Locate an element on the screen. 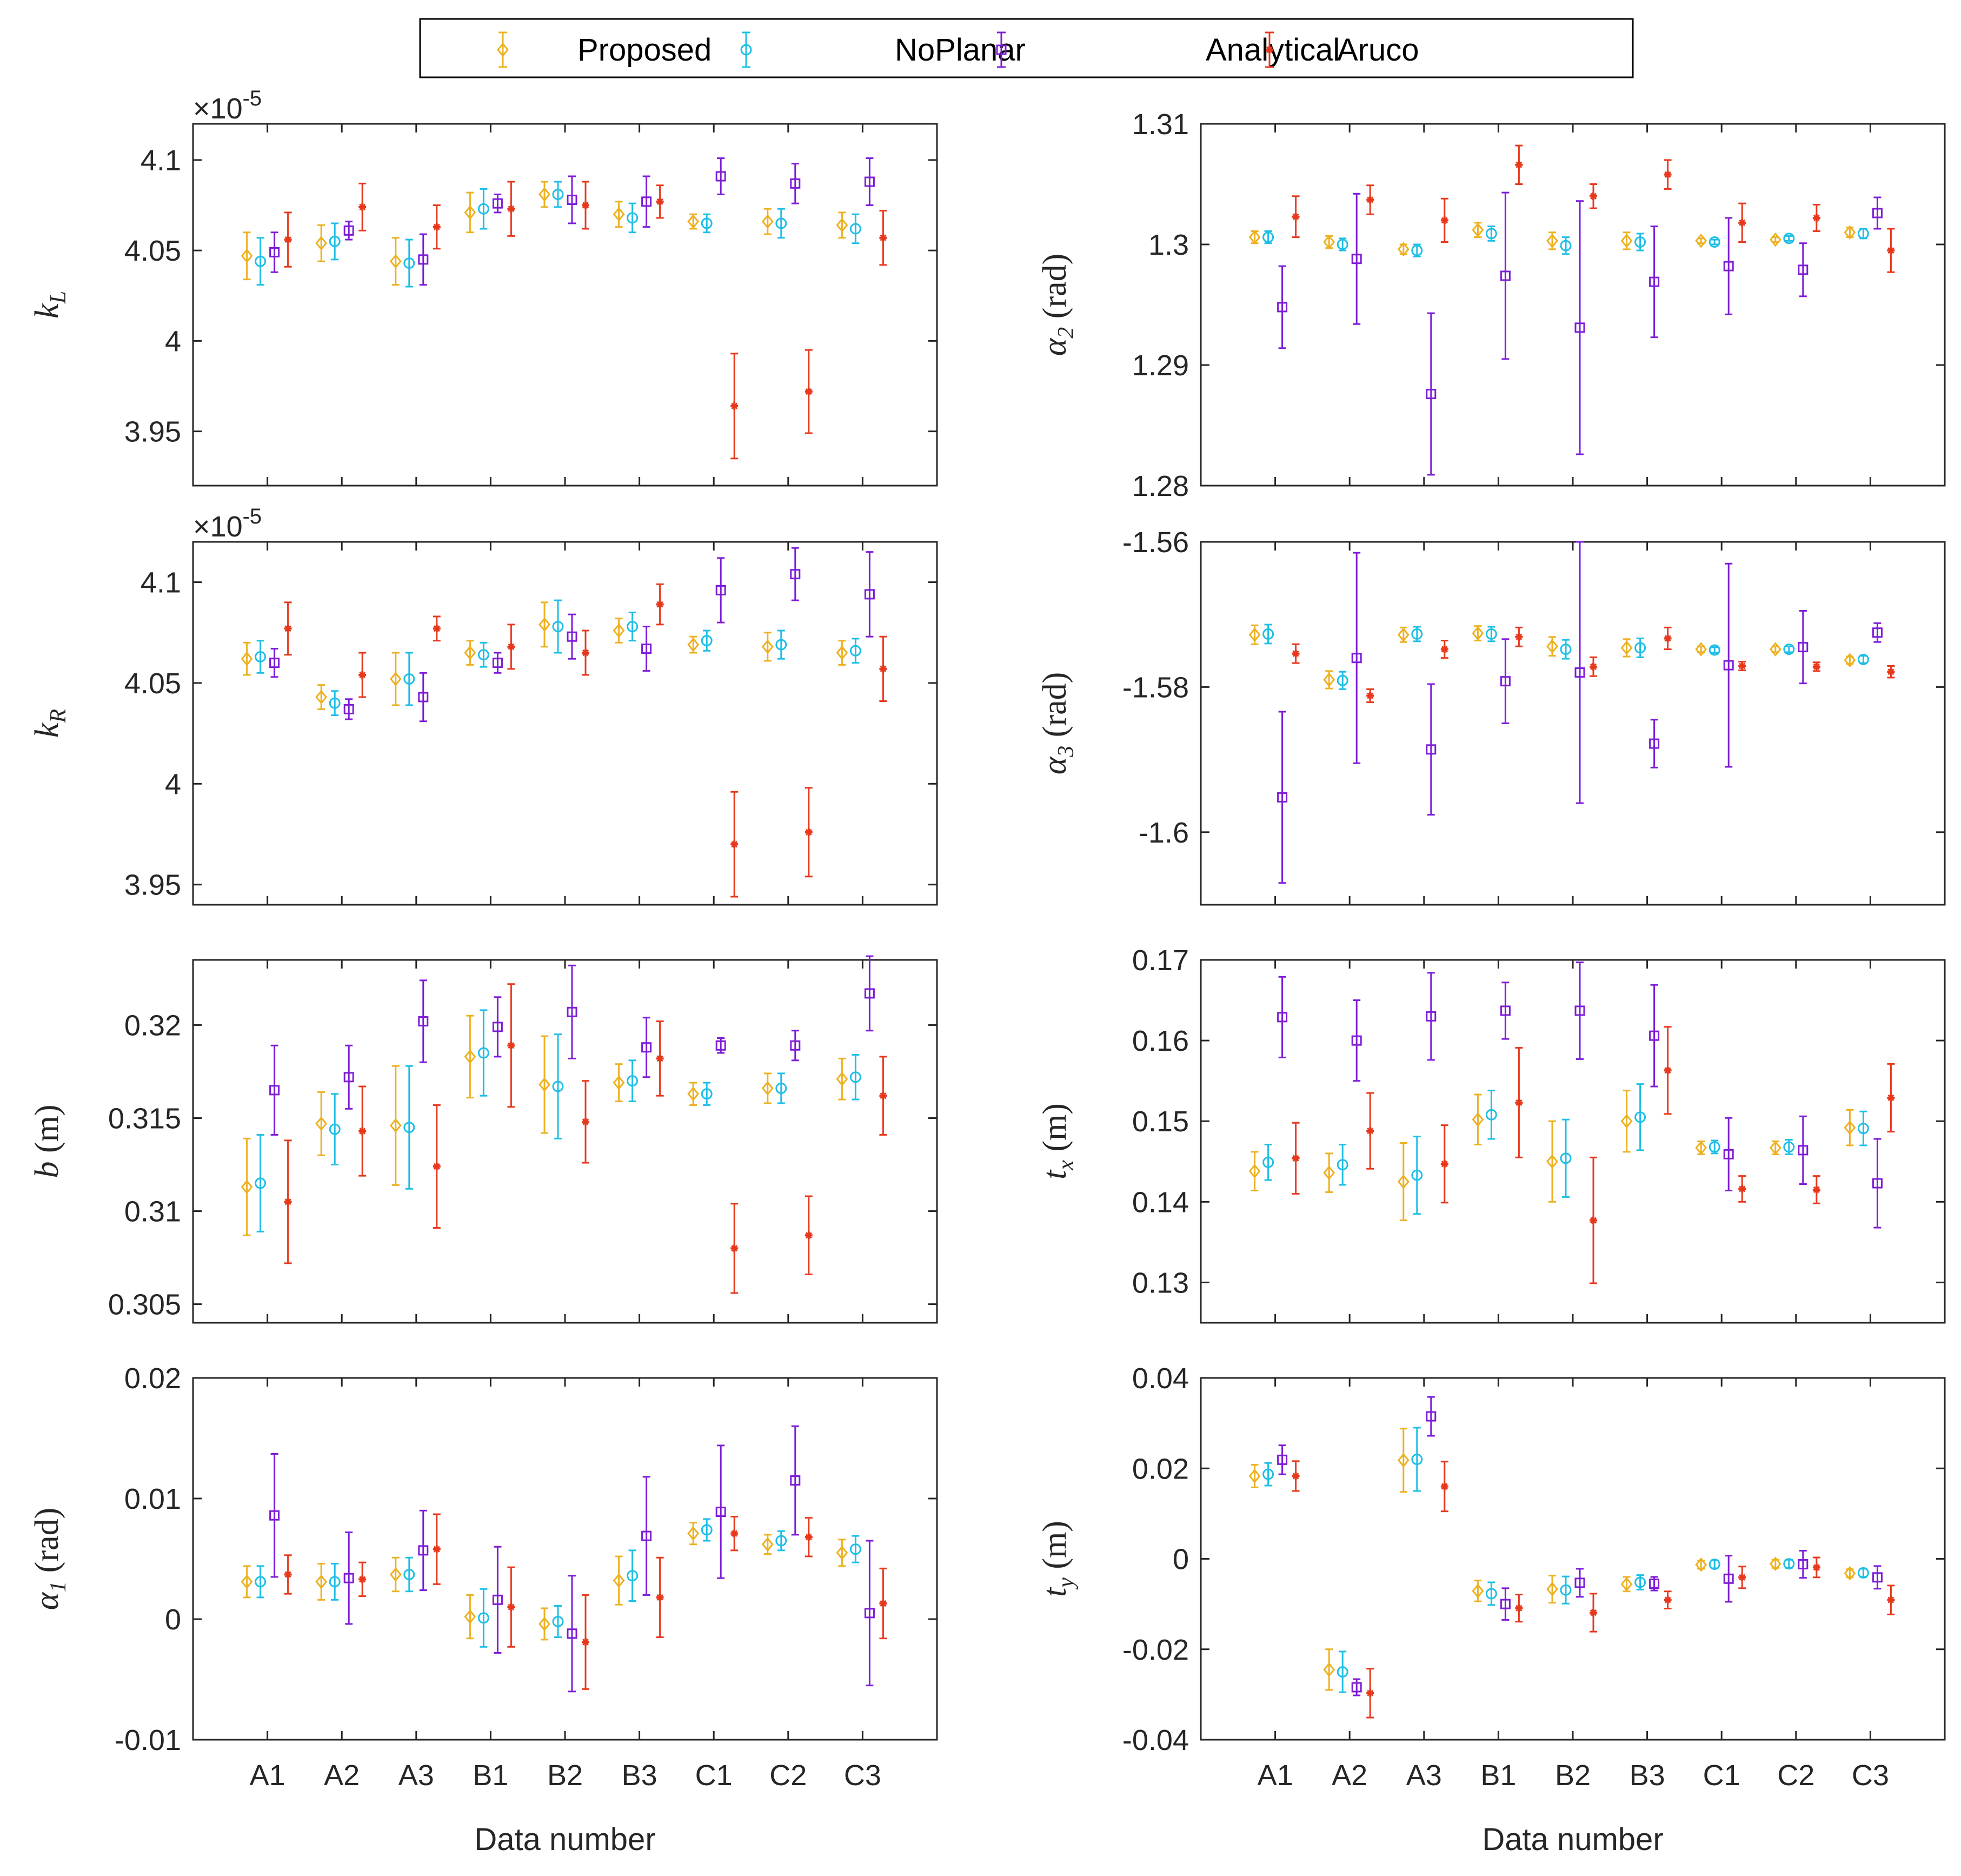 This screenshot has height=1876, width=1961. axes-frame is located at coordinates (1573, 1559).